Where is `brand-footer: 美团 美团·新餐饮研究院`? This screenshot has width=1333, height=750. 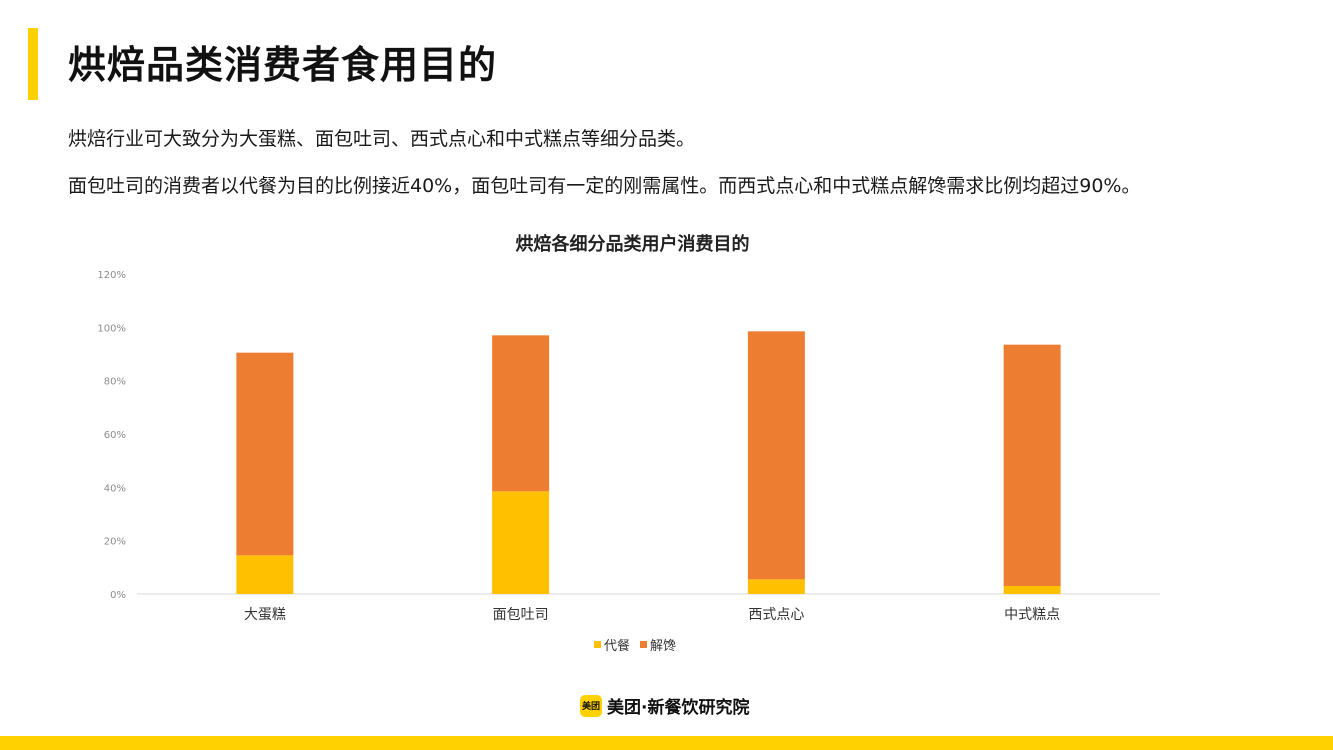 brand-footer: 美团 美团·新餐饮研究院 is located at coordinates (664, 705).